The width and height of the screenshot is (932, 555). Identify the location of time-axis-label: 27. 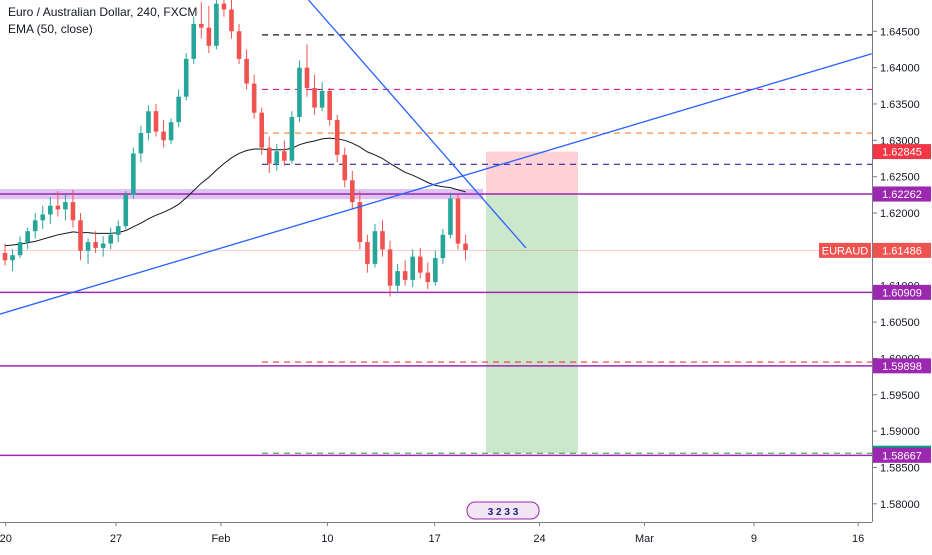
(116, 539).